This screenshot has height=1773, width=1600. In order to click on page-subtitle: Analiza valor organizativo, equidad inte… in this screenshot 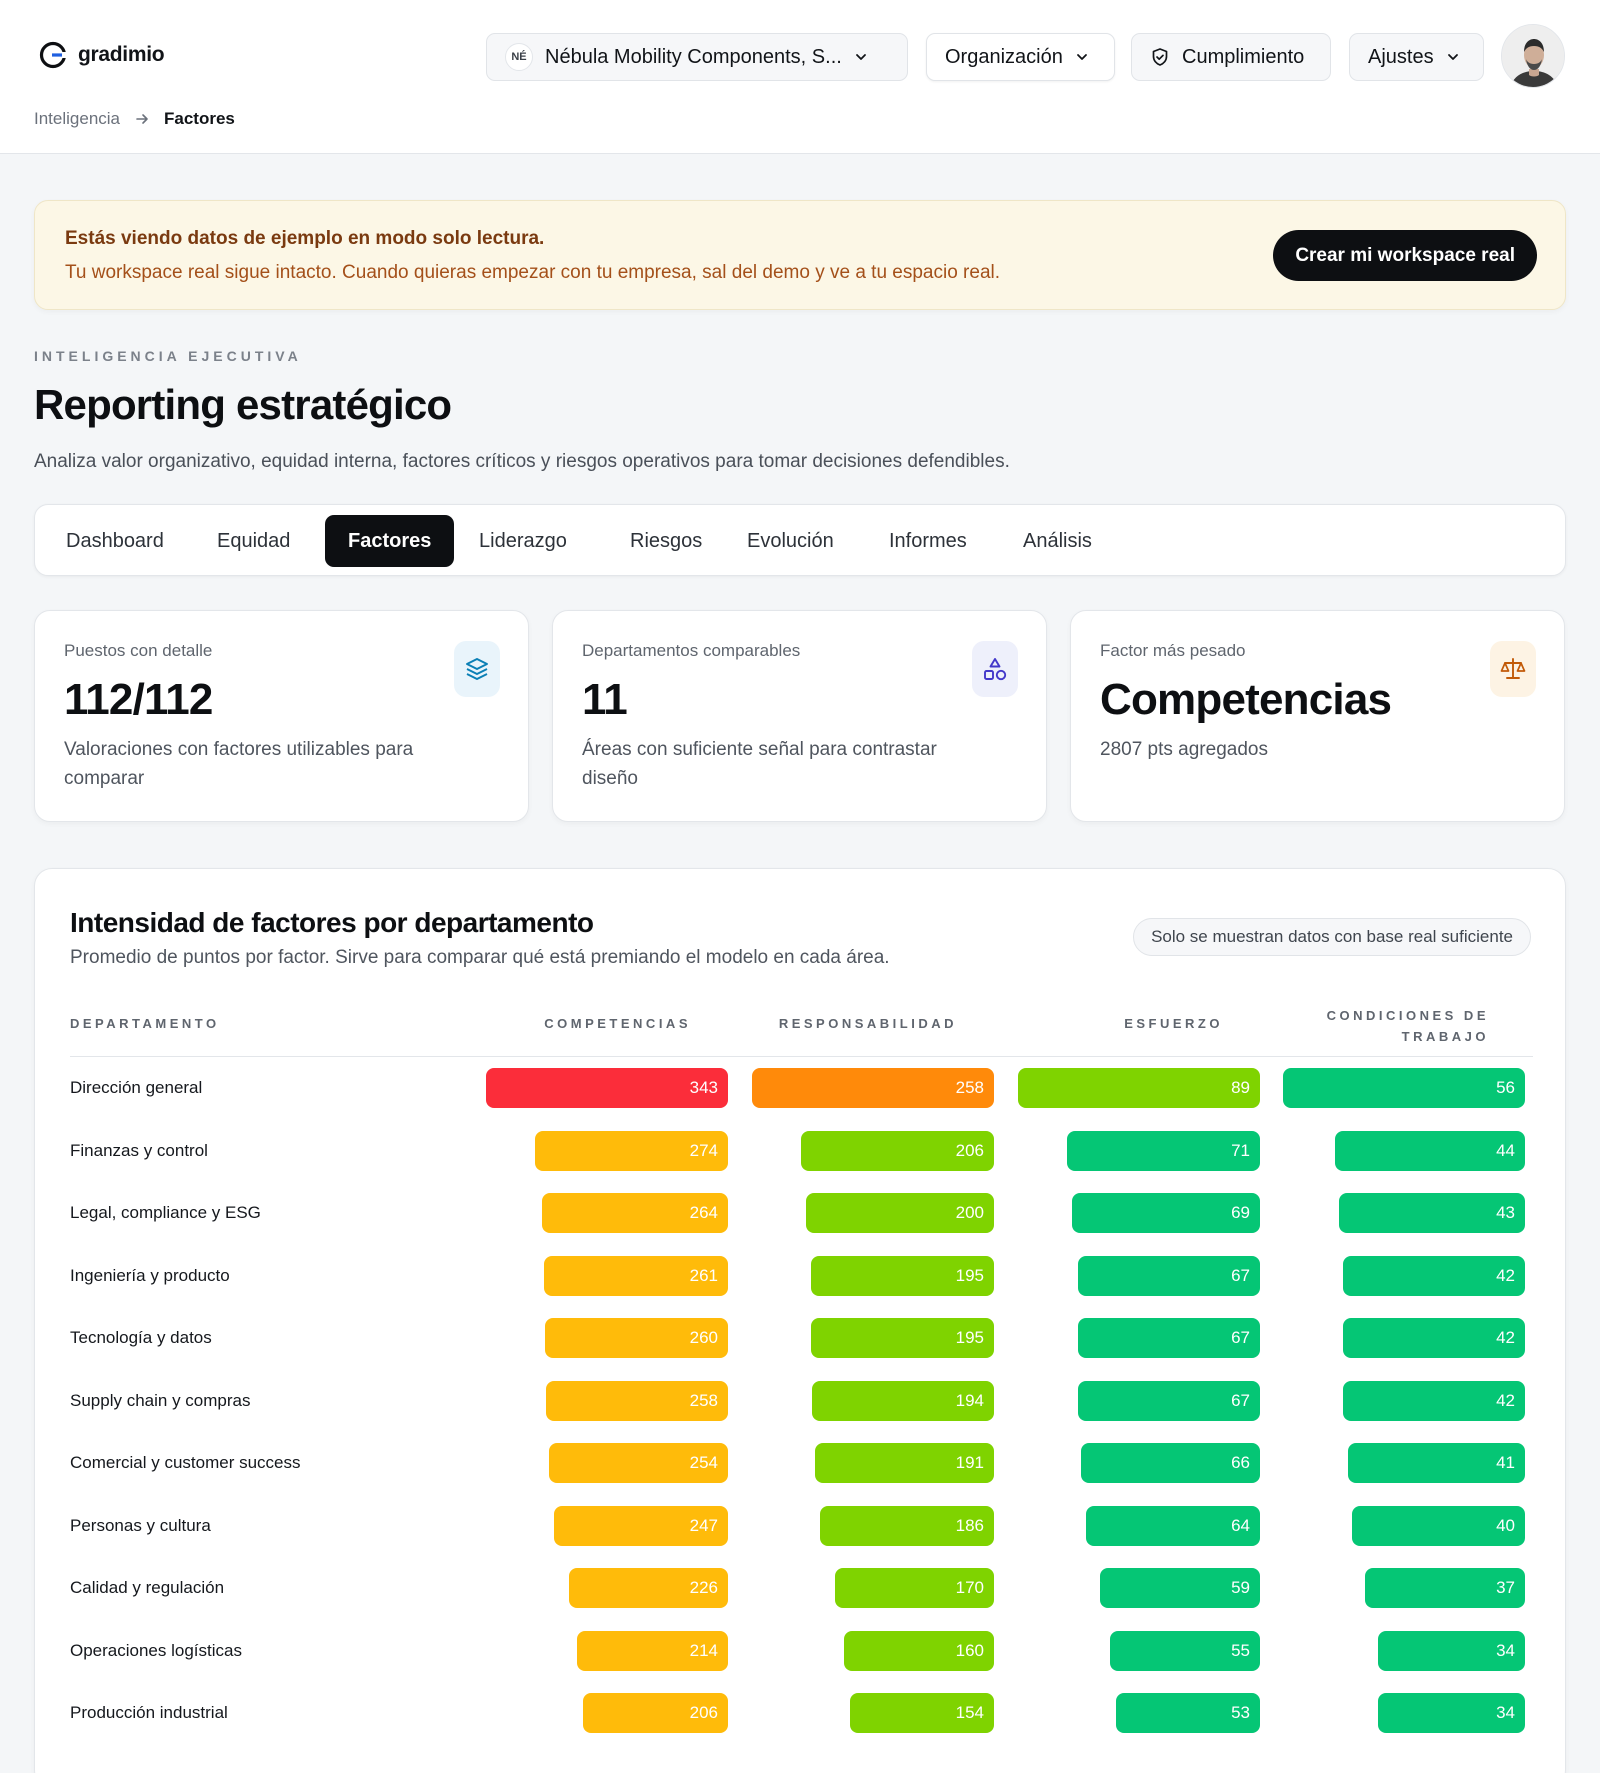, I will do `click(522, 461)`.